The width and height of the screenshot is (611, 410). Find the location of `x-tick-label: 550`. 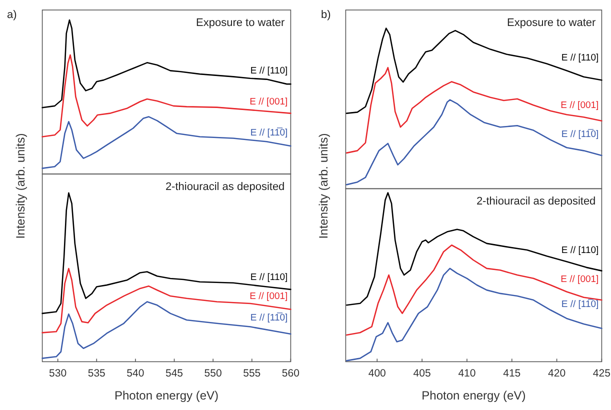

x-tick-label: 550 is located at coordinates (213, 374).